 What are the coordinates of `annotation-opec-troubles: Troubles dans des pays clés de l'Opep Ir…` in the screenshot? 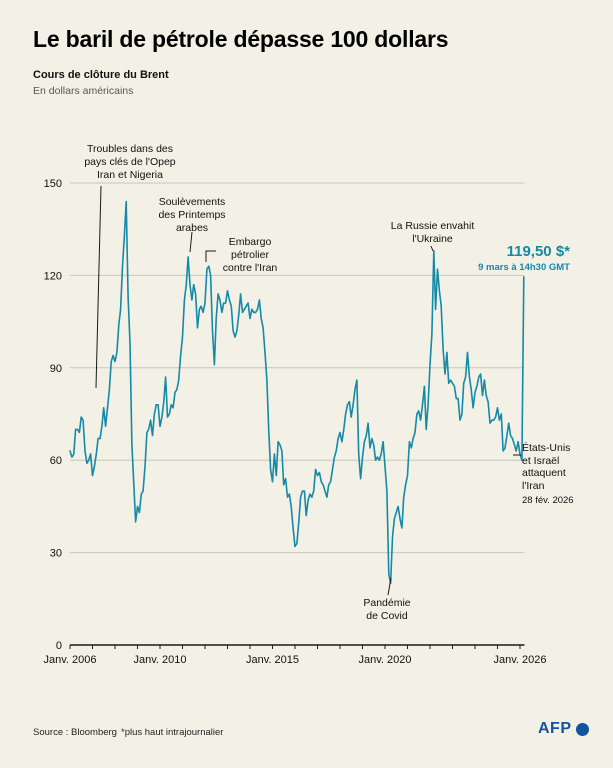 It's located at (130, 162).